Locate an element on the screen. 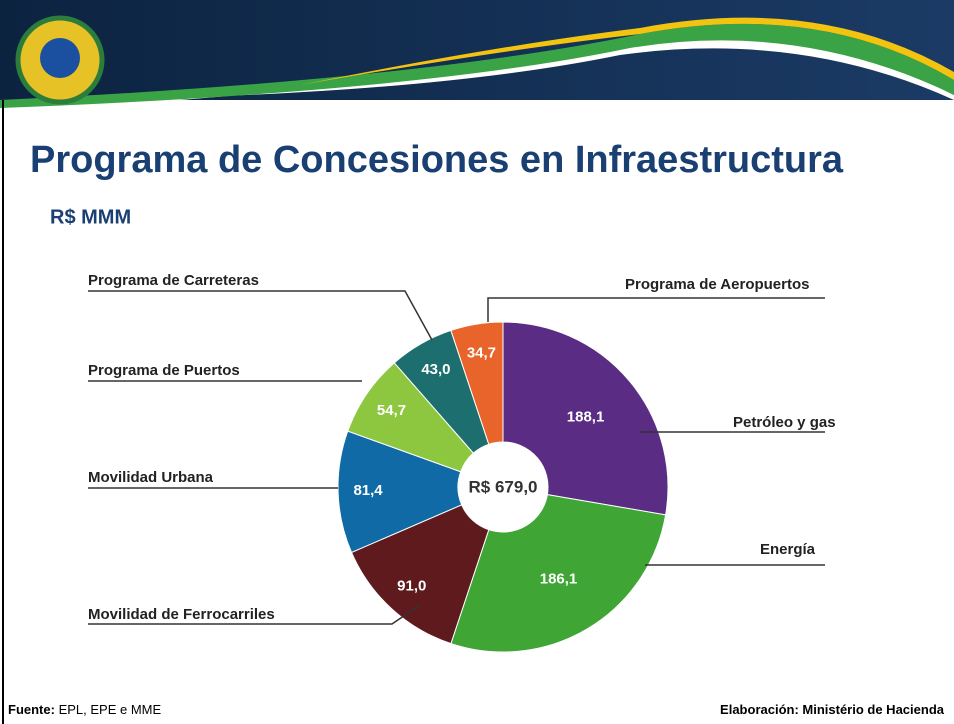 The image size is (954, 724). donut-hole is located at coordinates (503, 487).